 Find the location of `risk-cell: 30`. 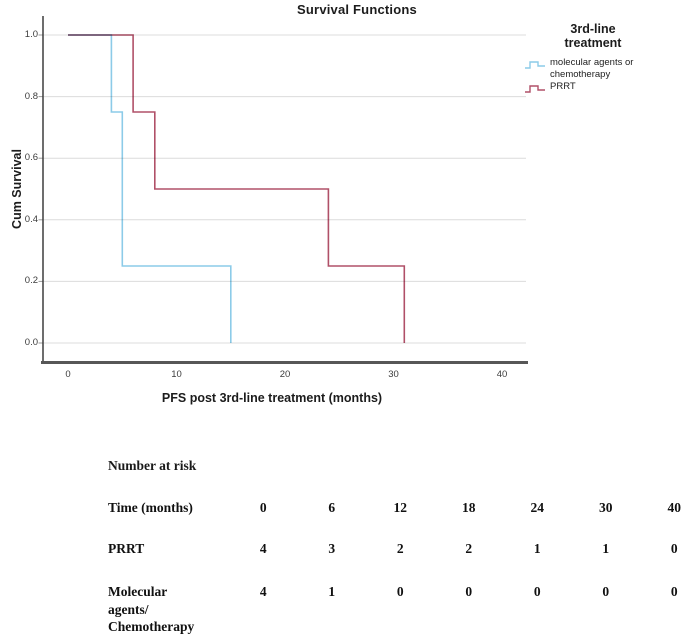

risk-cell: 30 is located at coordinates (606, 507).